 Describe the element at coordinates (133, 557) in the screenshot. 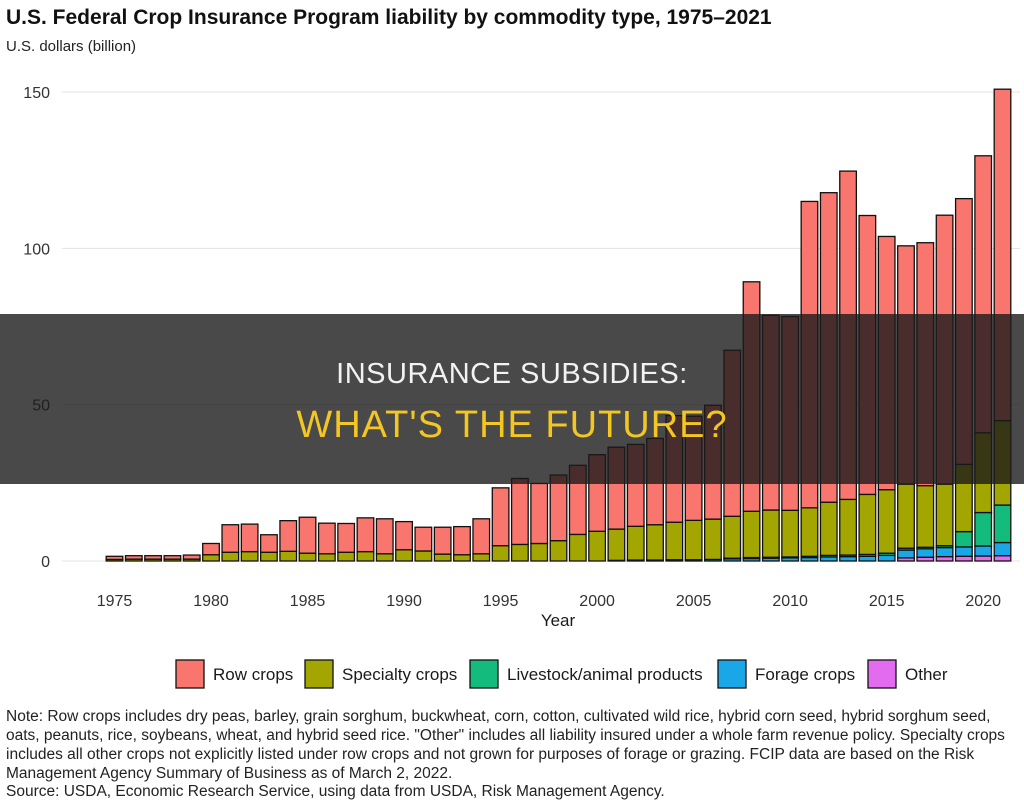

I see `bar-row-crops-1976` at that location.